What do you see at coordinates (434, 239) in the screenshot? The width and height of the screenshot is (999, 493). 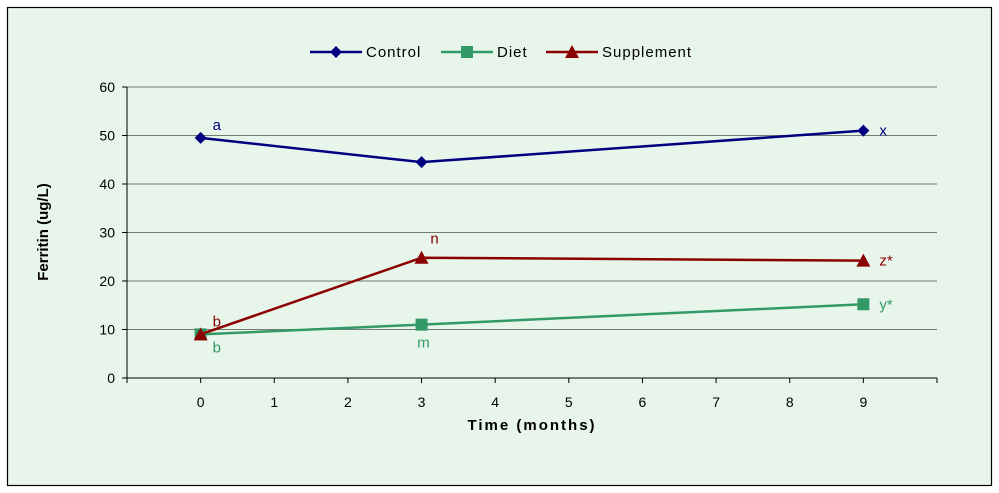 I see `annotation-label: n` at bounding box center [434, 239].